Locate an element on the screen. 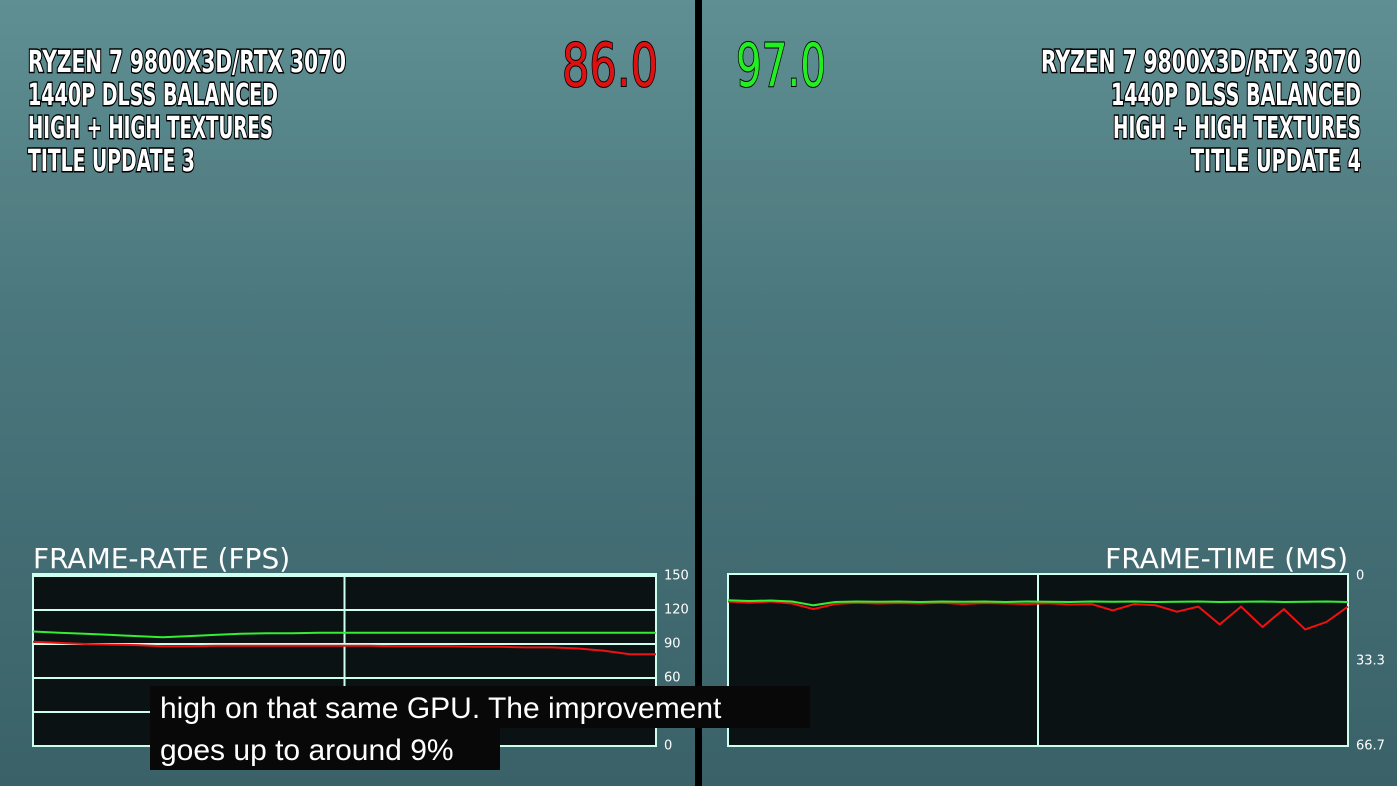 Image resolution: width=1397 pixels, height=786 pixels. right-fps: 97.0 is located at coordinates (781, 66).